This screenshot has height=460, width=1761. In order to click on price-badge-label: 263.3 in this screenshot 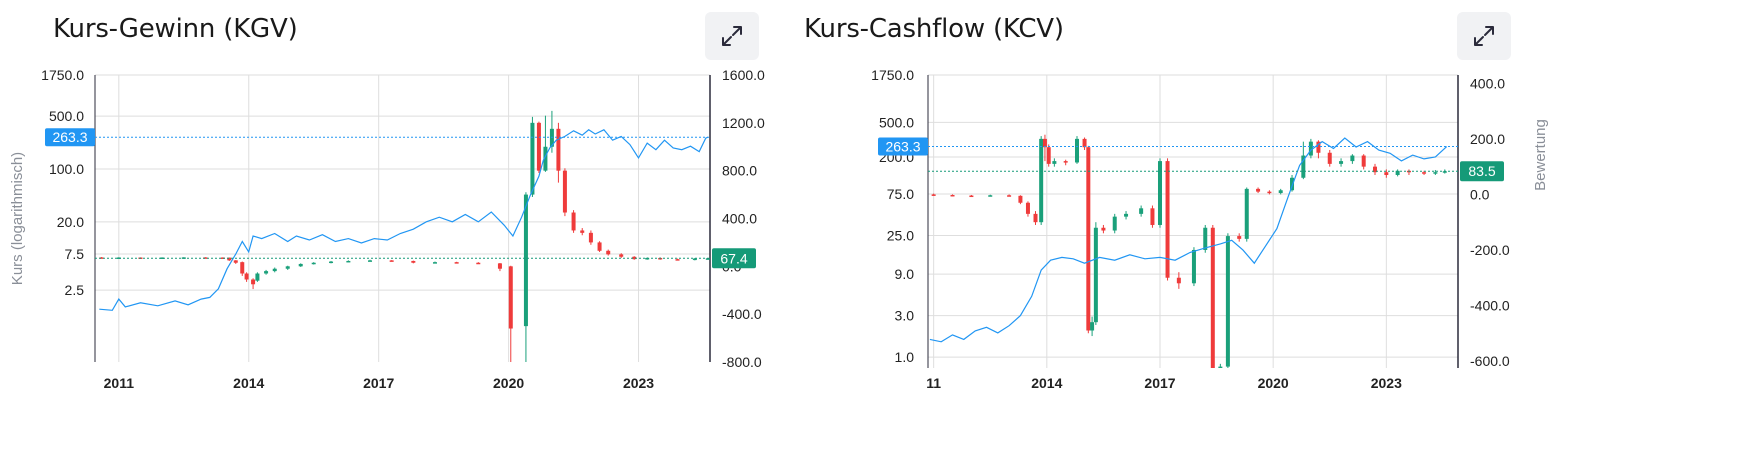, I will do `click(69, 137)`.